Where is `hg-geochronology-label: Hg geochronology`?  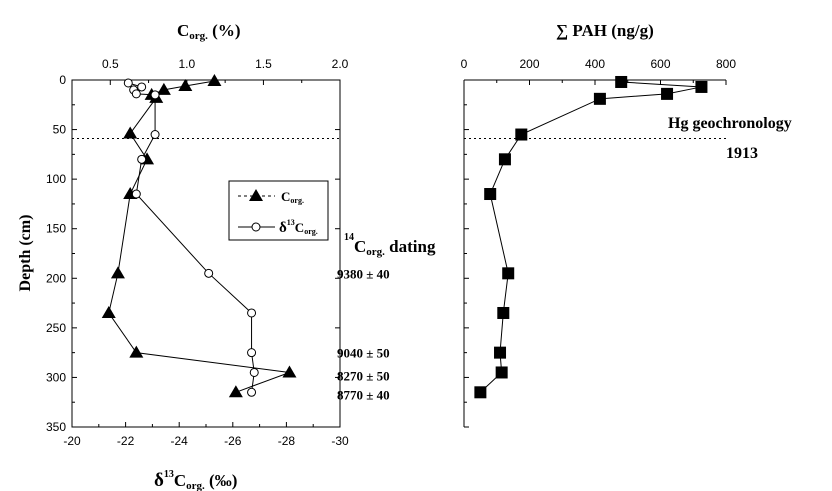
hg-geochronology-label: Hg geochronology is located at coordinates (730, 123).